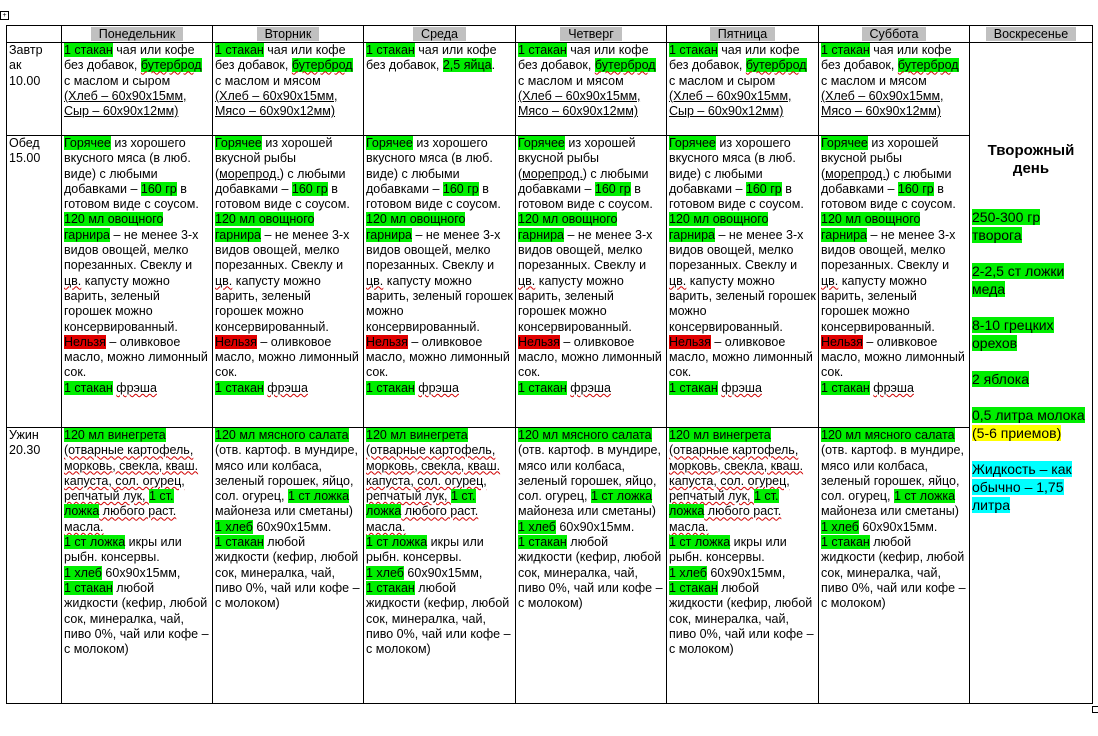 The image size is (1098, 736). Describe the element at coordinates (34, 89) in the screenshot. I see `breakfast-time: Завтр ак 10.00` at that location.